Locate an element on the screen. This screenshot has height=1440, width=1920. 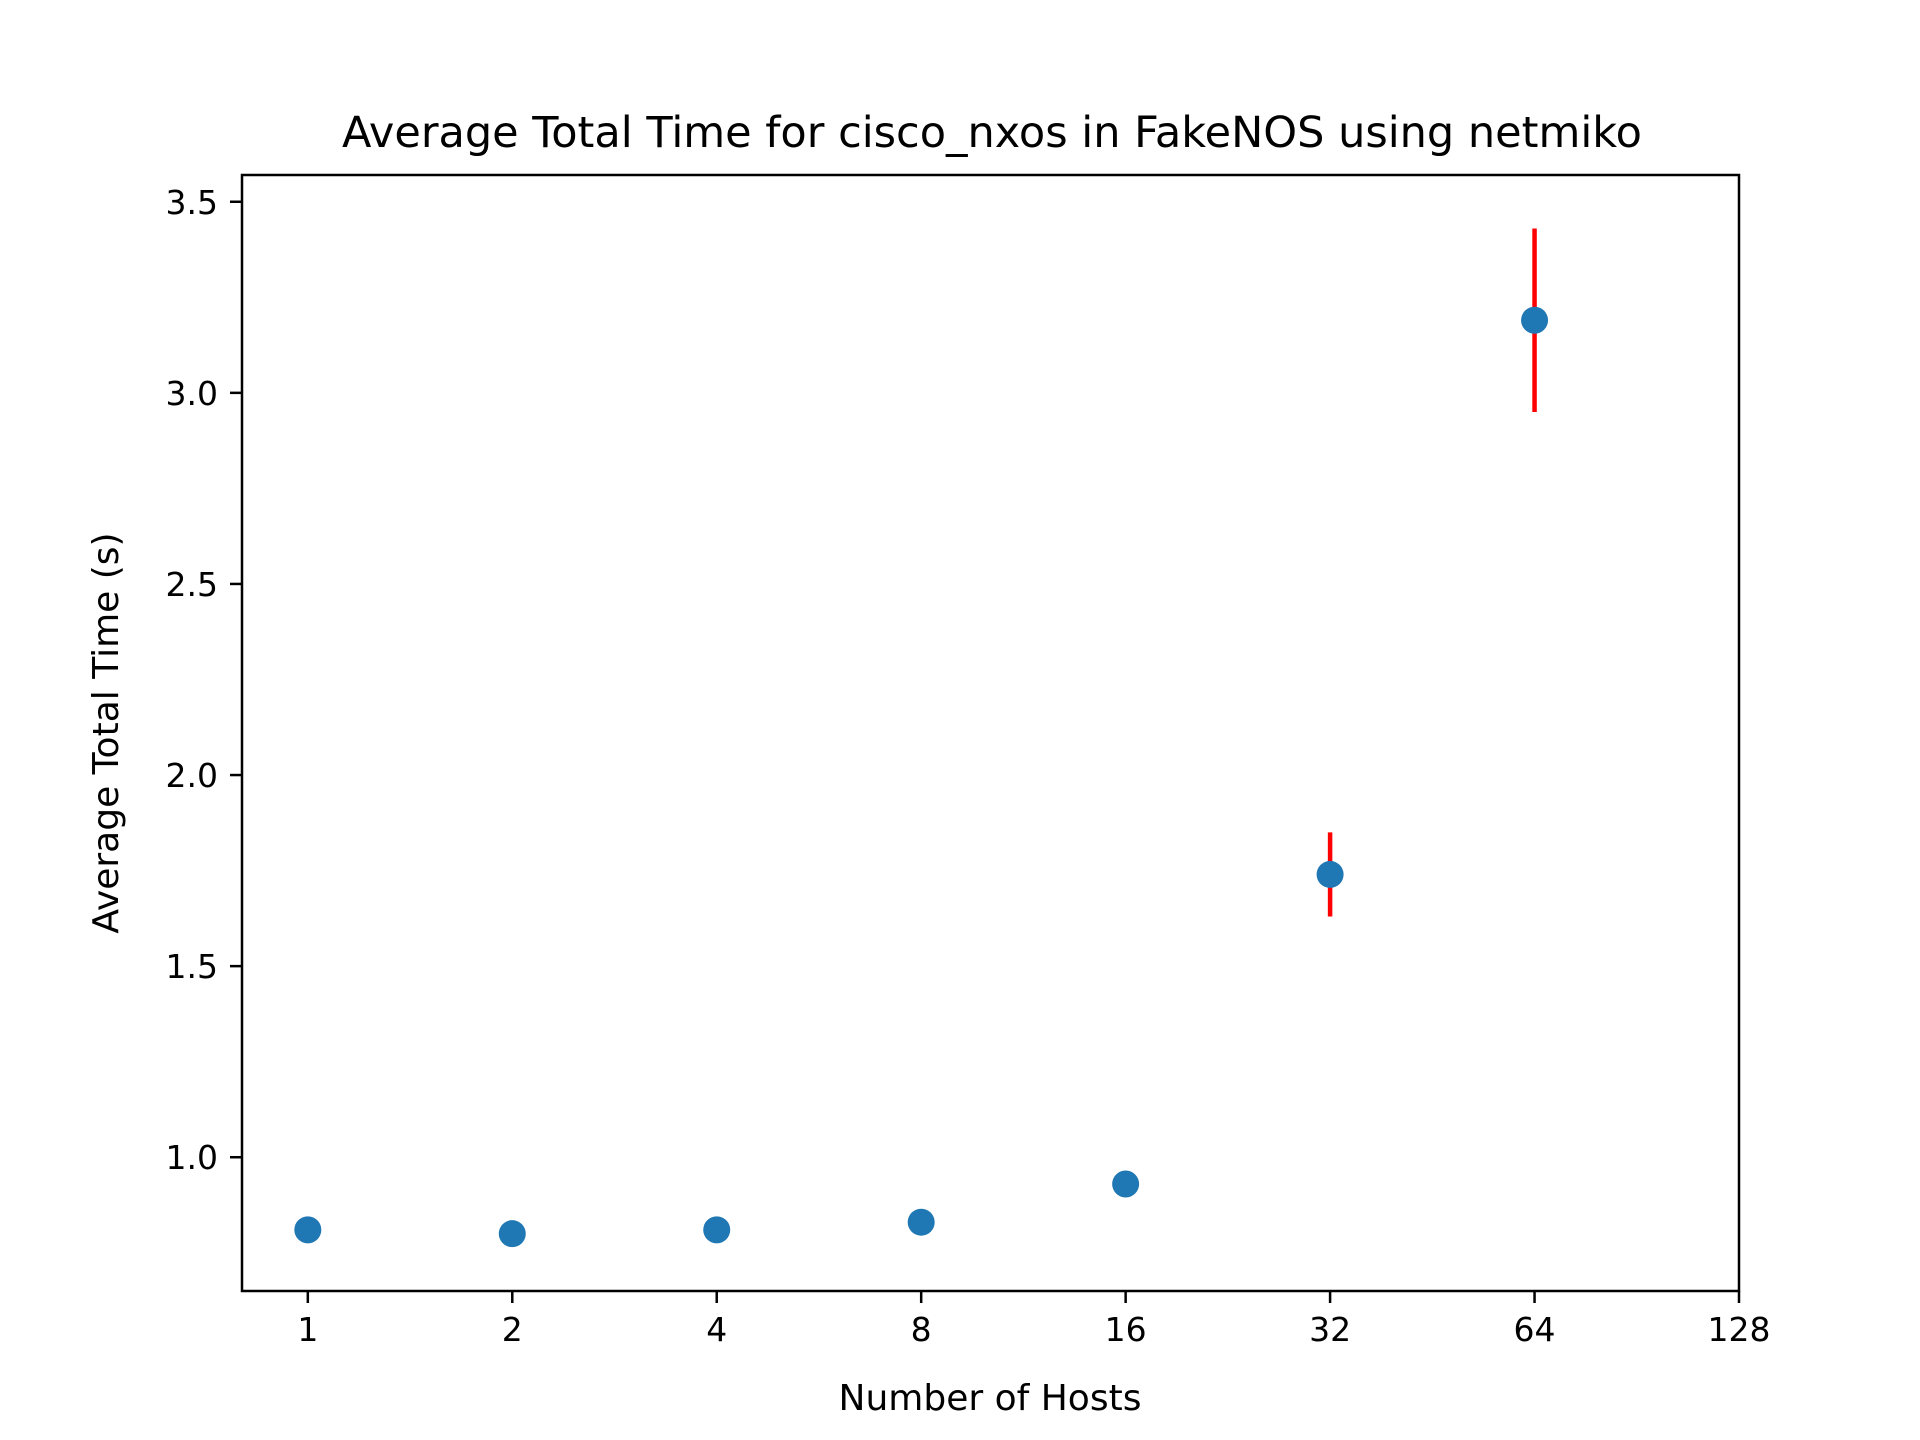
x-tick-label: 2 is located at coordinates (512, 1329).